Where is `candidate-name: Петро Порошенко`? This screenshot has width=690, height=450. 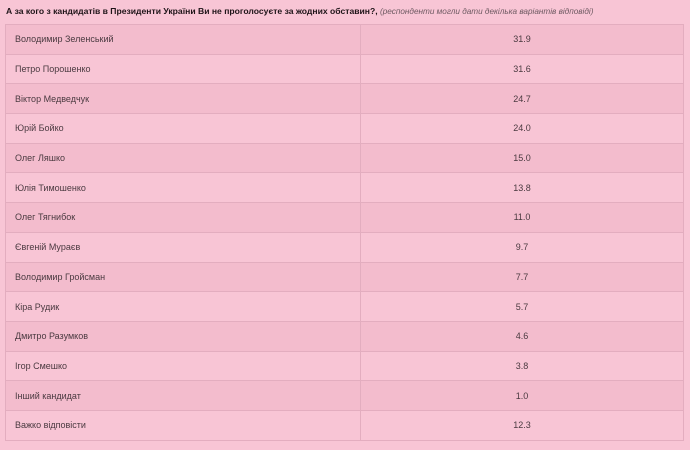
candidate-name: Петро Порошенко is located at coordinates (183, 69).